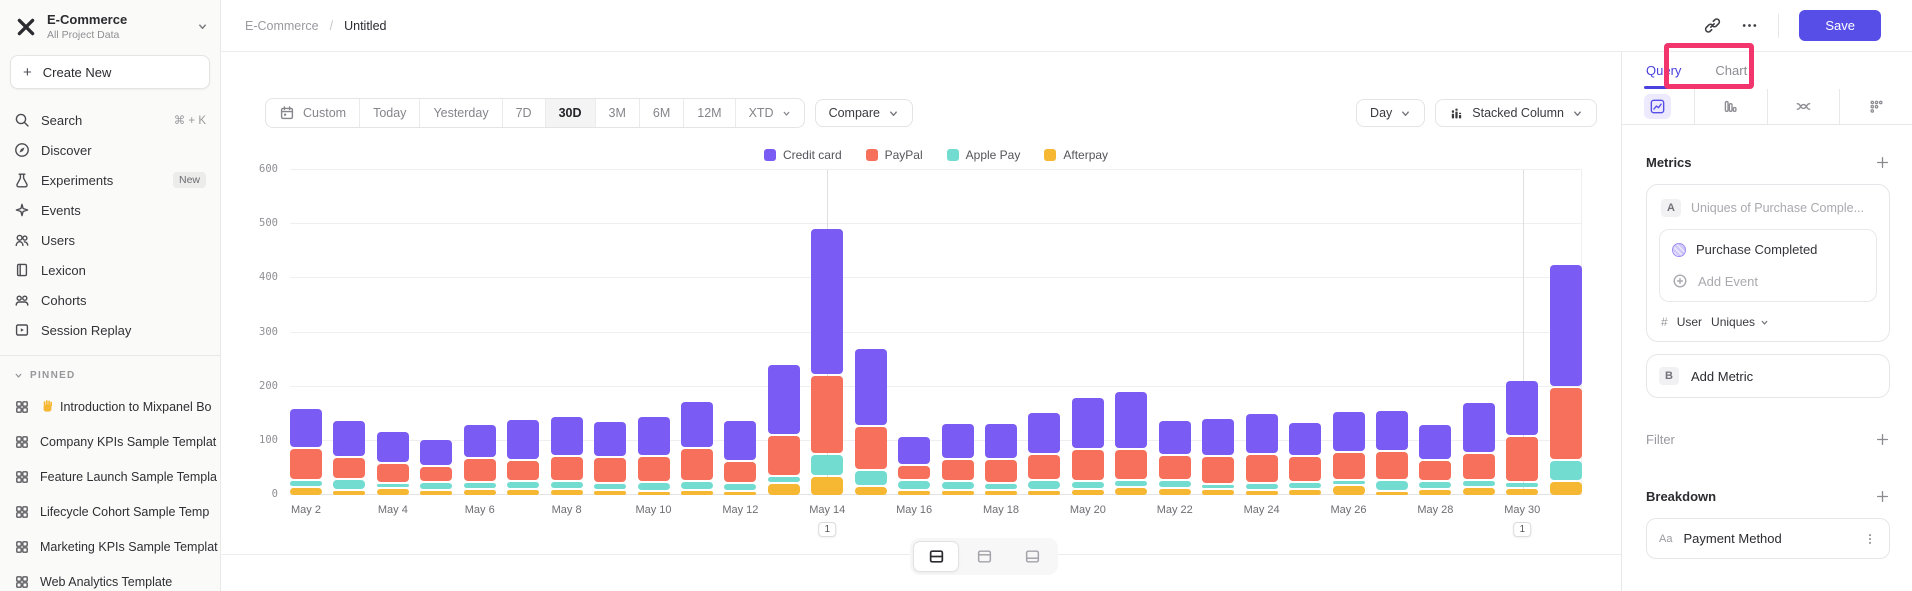 This screenshot has height=591, width=1912. Describe the element at coordinates (1768, 249) in the screenshot. I see `event-selector: Purchase Completed` at that location.